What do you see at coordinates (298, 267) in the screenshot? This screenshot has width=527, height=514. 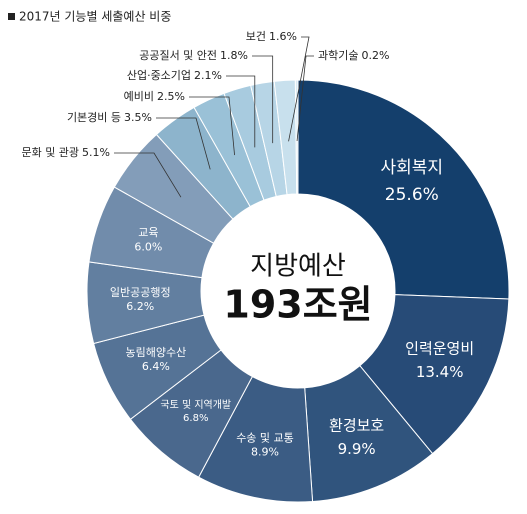 I see `center-label: 지방예산` at bounding box center [298, 267].